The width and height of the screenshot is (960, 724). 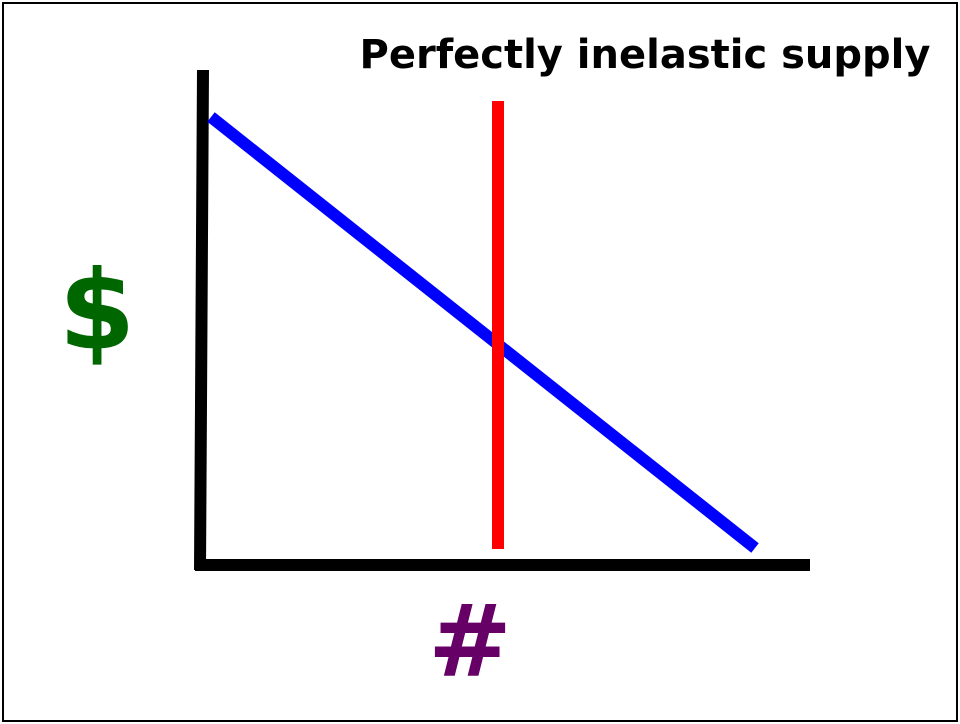 What do you see at coordinates (645, 55) in the screenshot?
I see `title: Perfectly inelastic supply` at bounding box center [645, 55].